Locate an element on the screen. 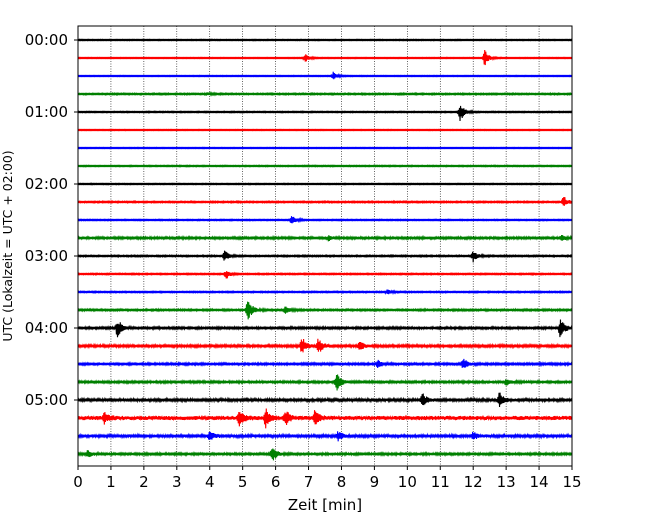 The image size is (650, 520). x-tick-label: 1 is located at coordinates (111, 482).